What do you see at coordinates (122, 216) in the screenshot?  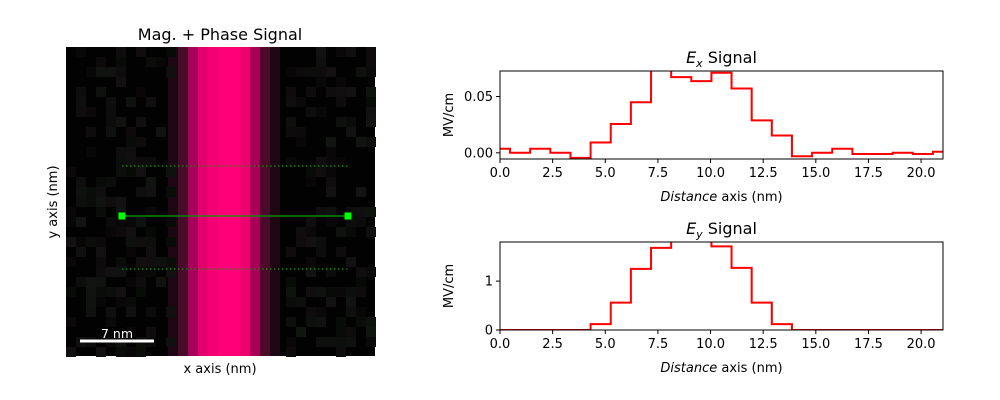 I see `line-profile-start-handle` at bounding box center [122, 216].